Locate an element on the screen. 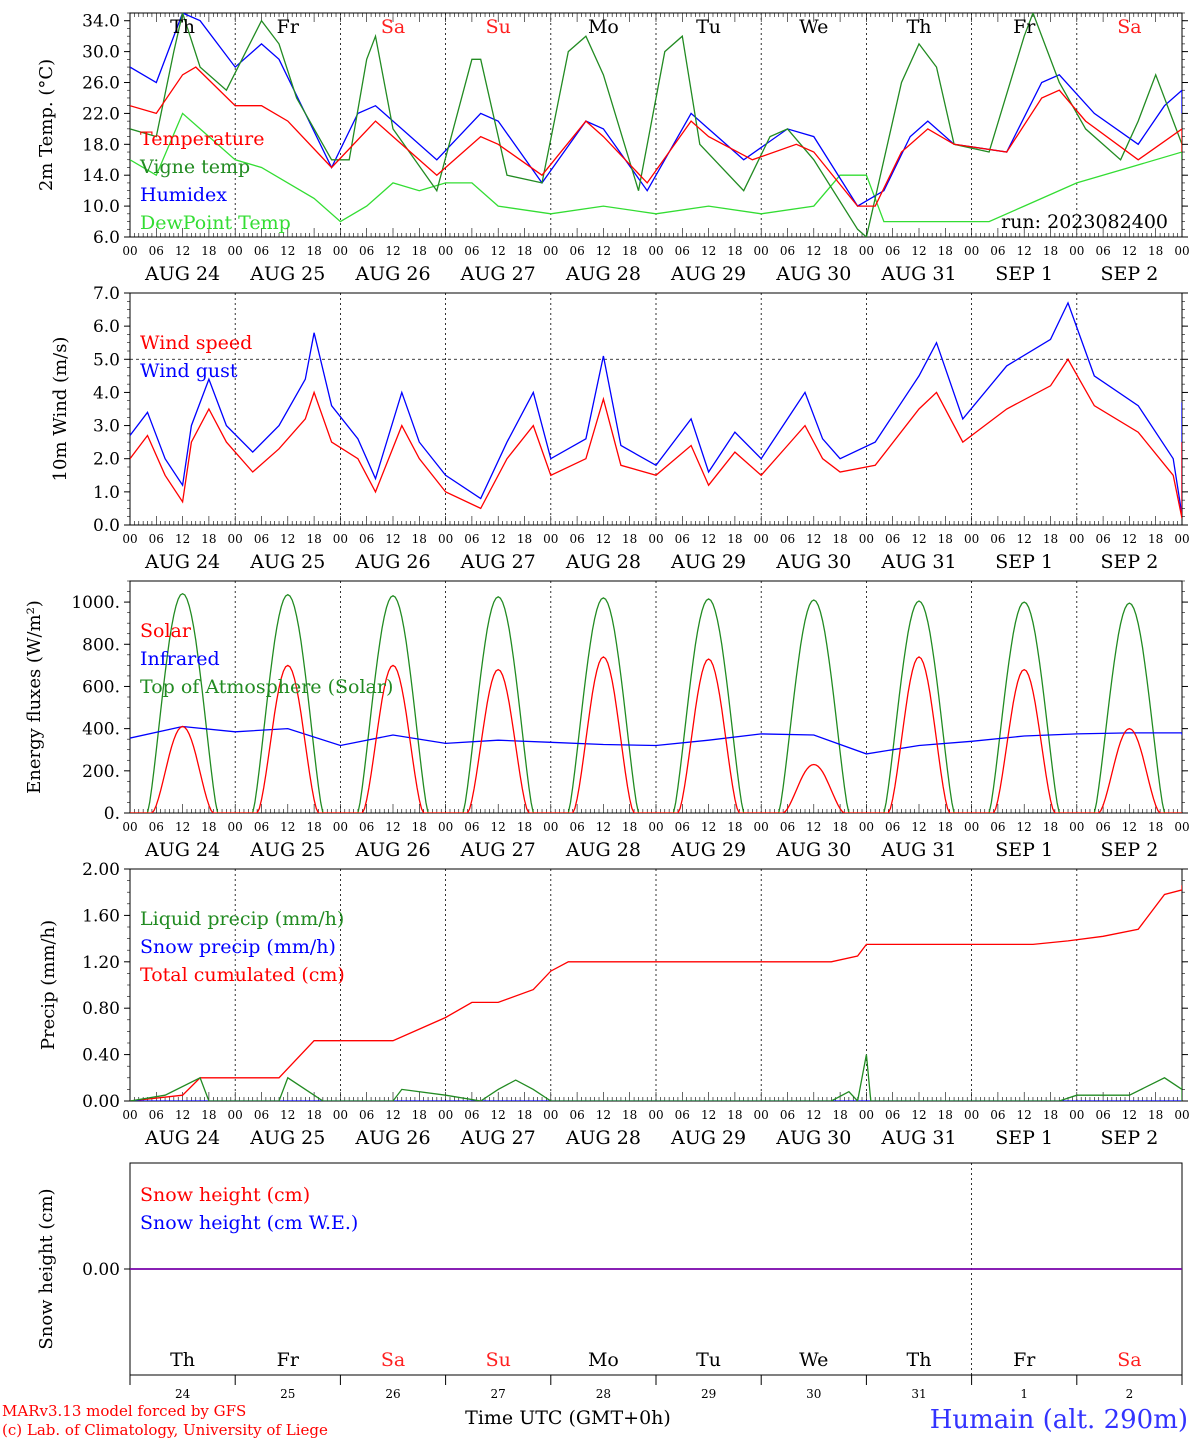 Image resolution: width=1194 pixels, height=1440 pixels. legend-entry: Vigne temp is located at coordinates (194, 167).